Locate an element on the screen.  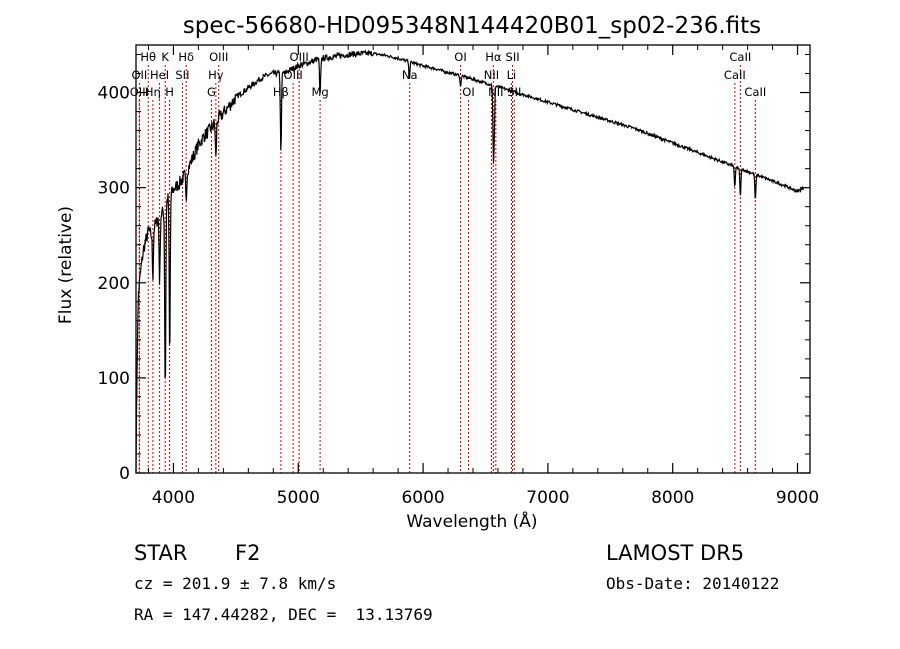
line-marker-label: K is located at coordinates (165, 57).